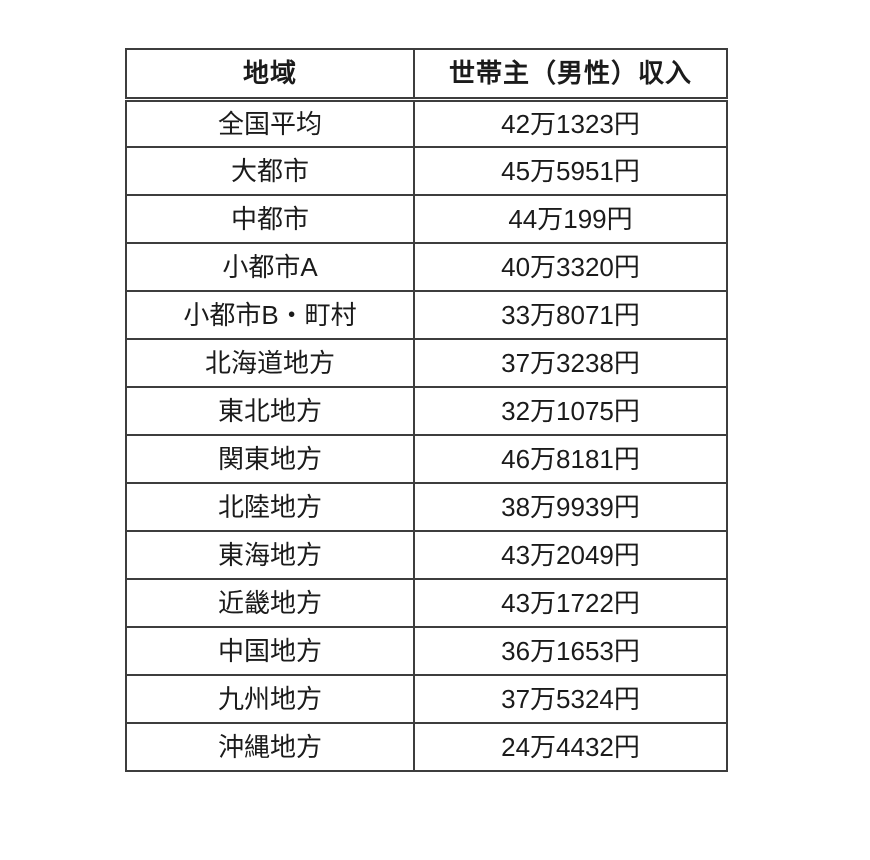  I want to click on region-cell: 九州地方, so click(270, 699).